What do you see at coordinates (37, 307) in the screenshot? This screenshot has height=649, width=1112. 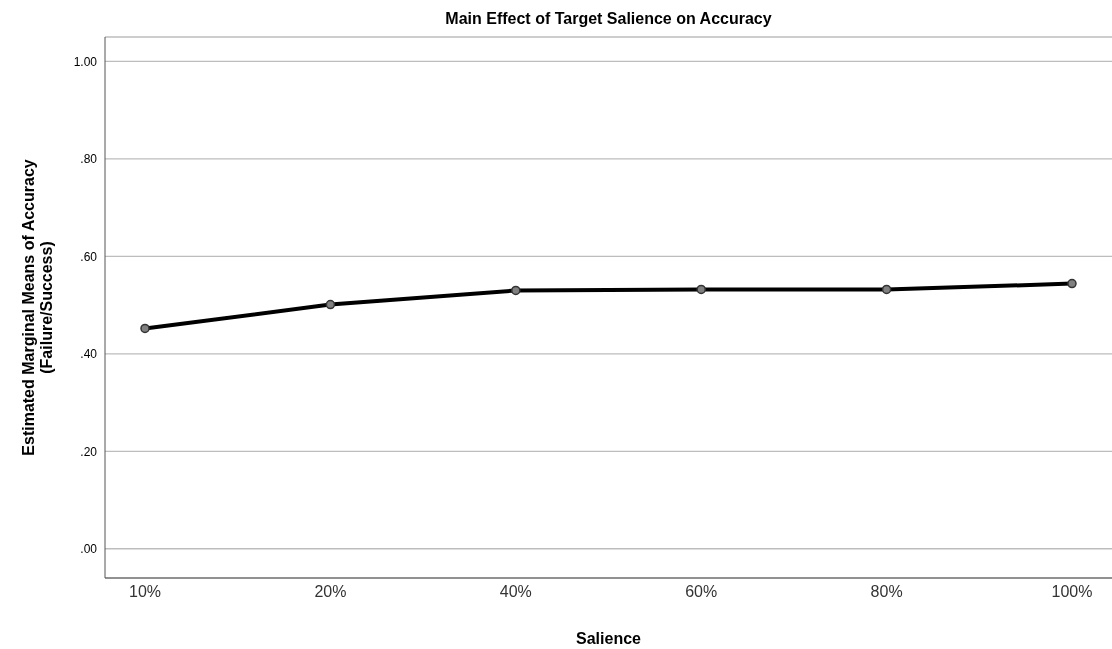 I see `y-axis-title: Estimated Marginal Means of Accuracy (Failure/Success)` at bounding box center [37, 307].